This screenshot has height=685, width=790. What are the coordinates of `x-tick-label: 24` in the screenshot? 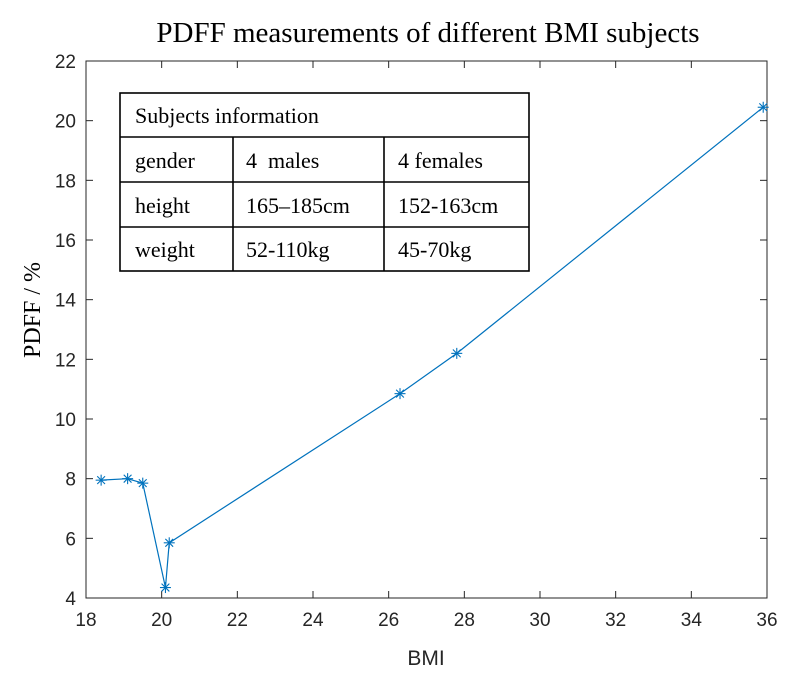 It's located at (313, 620).